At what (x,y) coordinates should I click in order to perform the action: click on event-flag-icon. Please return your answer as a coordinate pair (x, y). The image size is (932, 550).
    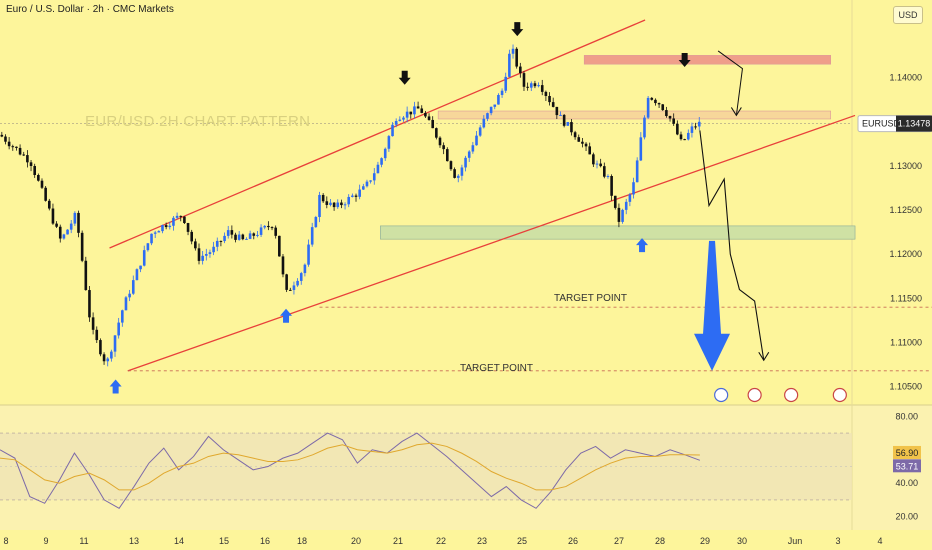
    Looking at the image, I should click on (839, 395).